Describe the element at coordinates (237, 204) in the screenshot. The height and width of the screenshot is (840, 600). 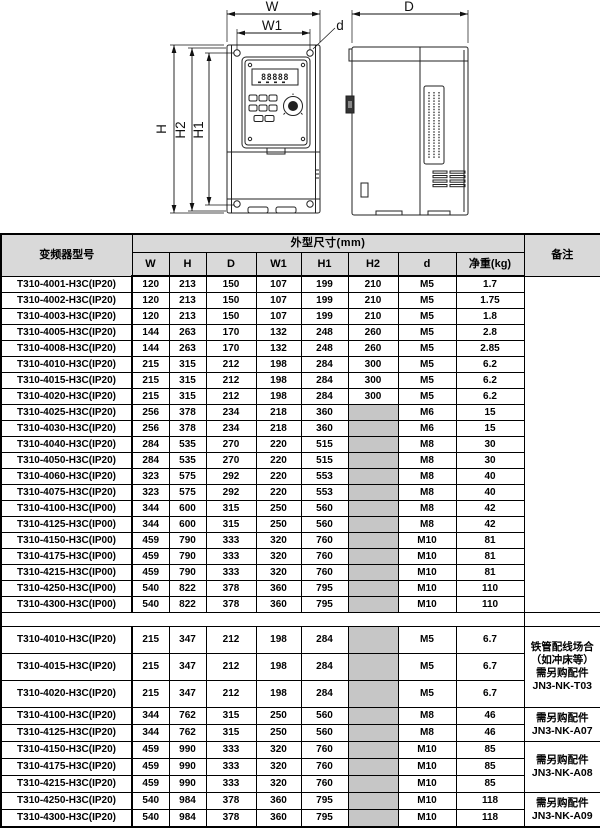
I see `mount-hole-bottom-left` at that location.